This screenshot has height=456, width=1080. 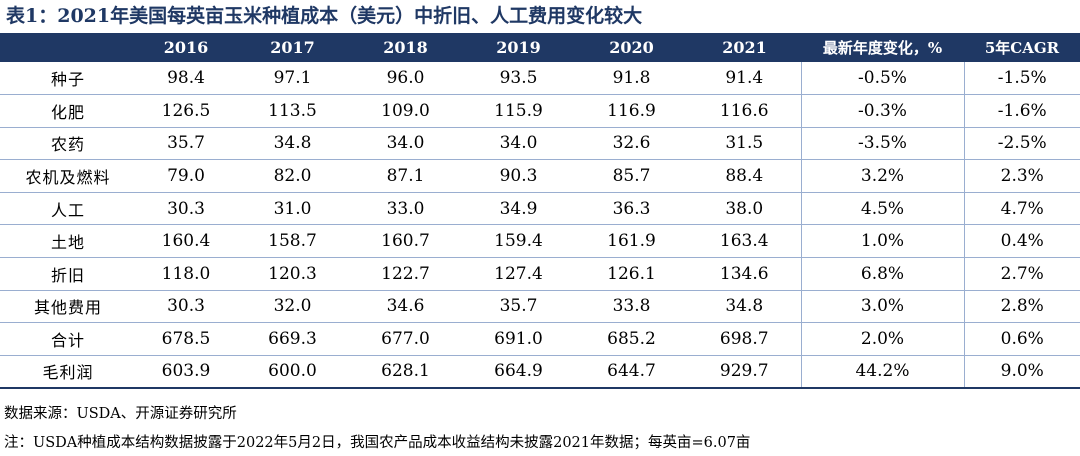 What do you see at coordinates (882, 339) in the screenshot?
I see `table-cell: 2.0%` at bounding box center [882, 339].